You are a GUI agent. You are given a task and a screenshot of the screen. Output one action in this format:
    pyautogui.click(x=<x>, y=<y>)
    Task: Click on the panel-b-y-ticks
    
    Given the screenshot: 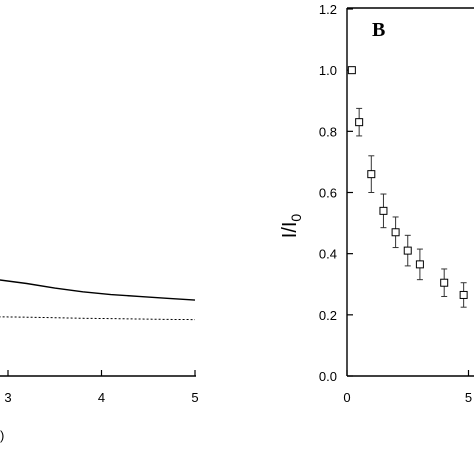 What is the action you would take?
    pyautogui.click(x=350, y=192)
    